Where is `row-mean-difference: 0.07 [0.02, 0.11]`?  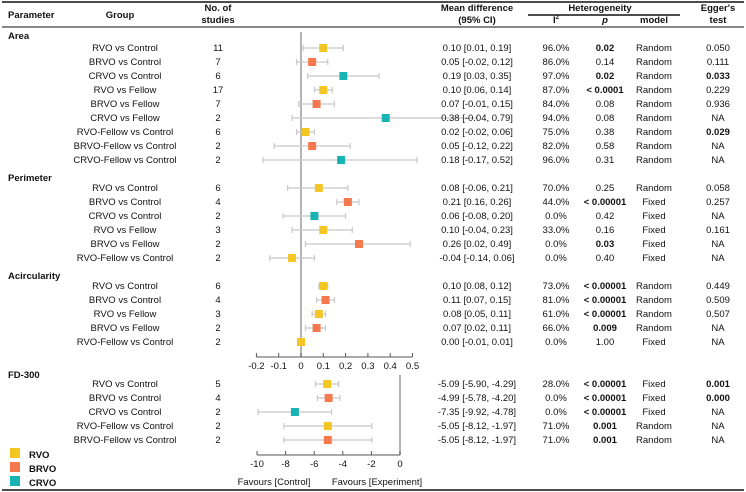
row-mean-difference: 0.07 [0.02, 0.11] is located at coordinates (477, 328).